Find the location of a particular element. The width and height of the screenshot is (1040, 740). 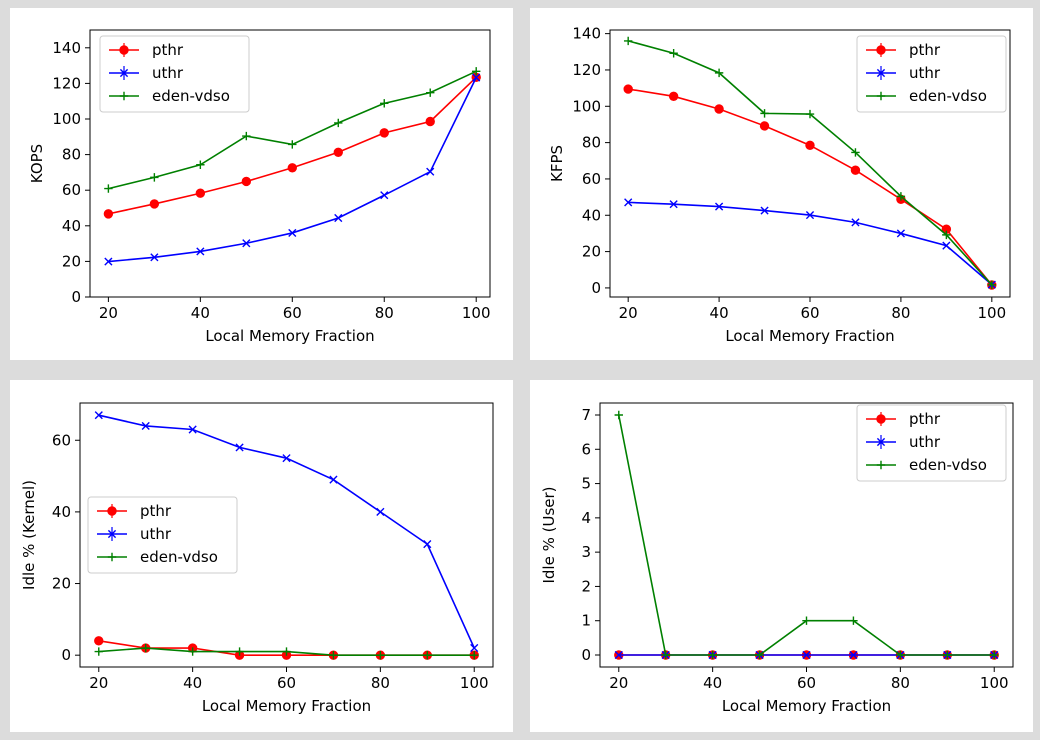

y-tick-label: 5 is located at coordinates (586, 484).